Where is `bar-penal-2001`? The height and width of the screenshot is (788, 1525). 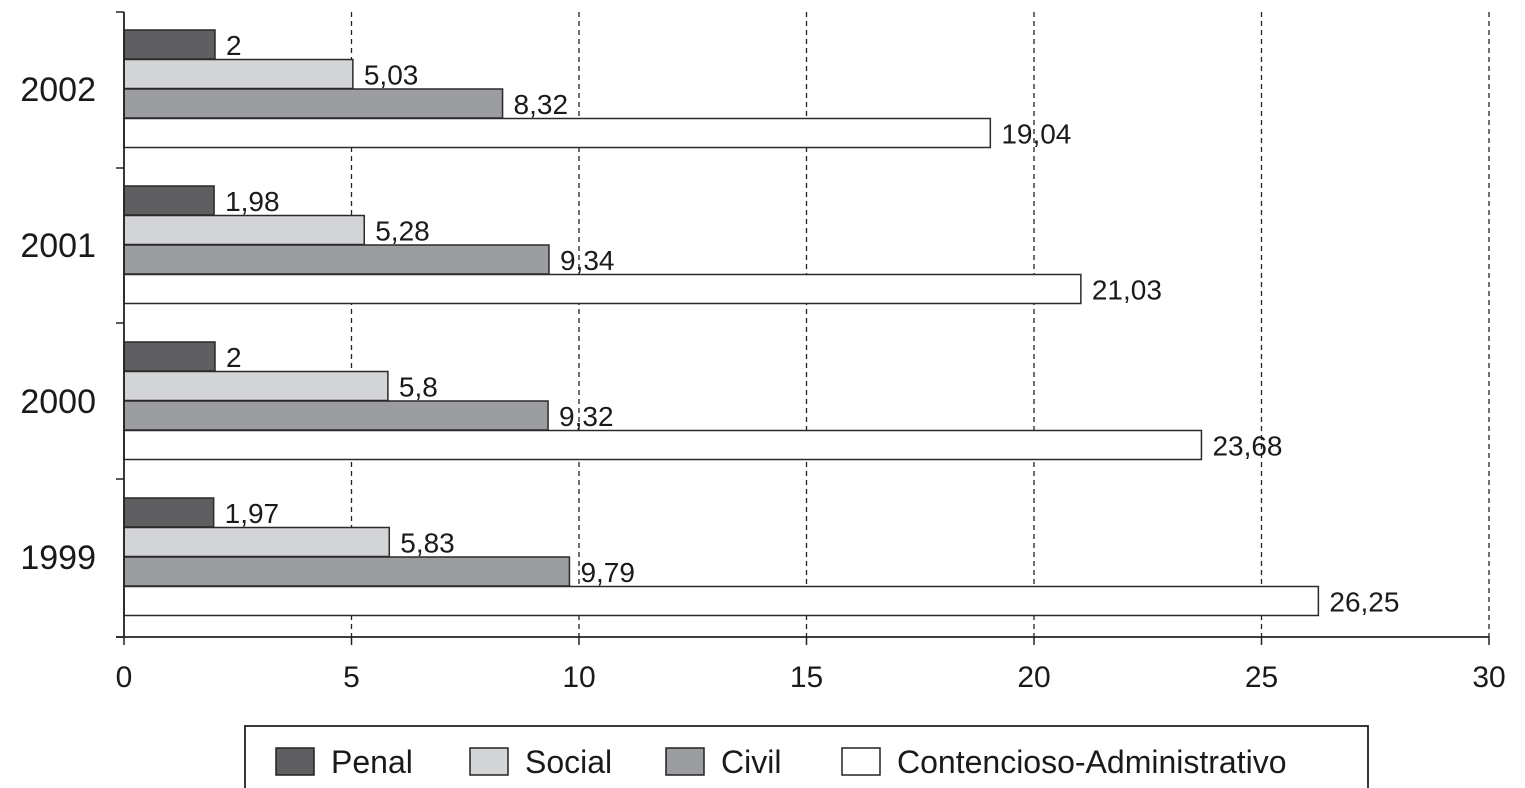 bar-penal-2001 is located at coordinates (169, 200).